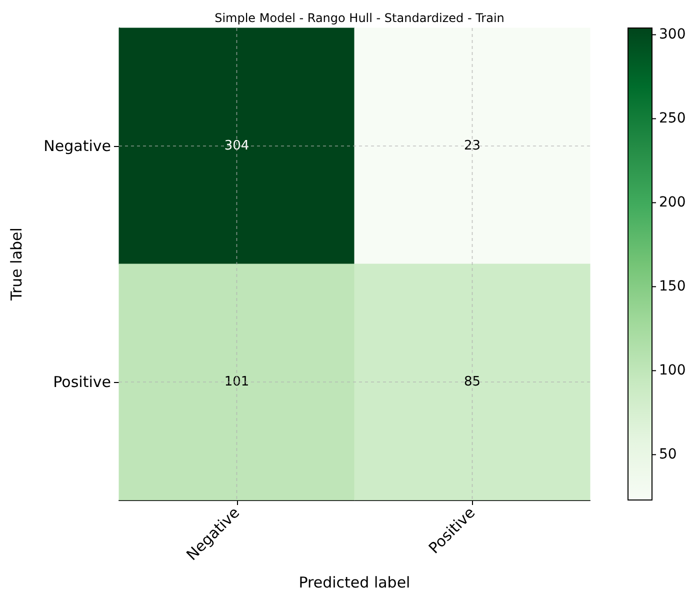 The width and height of the screenshot is (691, 596). Describe the element at coordinates (672, 370) in the screenshot. I see `color-bar-label: 100` at that location.